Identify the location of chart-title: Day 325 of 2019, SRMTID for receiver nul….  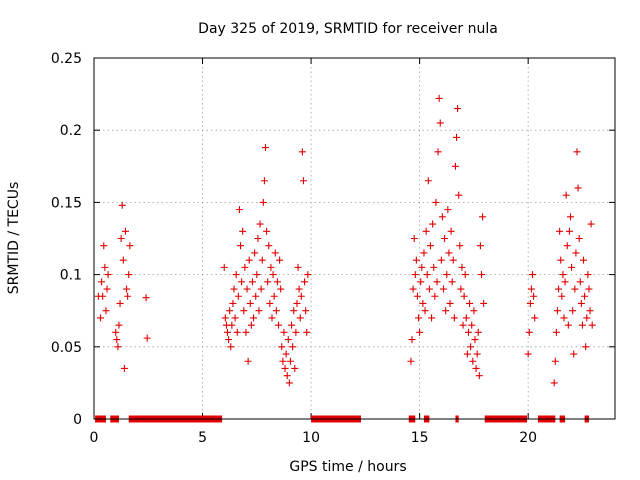
(348, 29).